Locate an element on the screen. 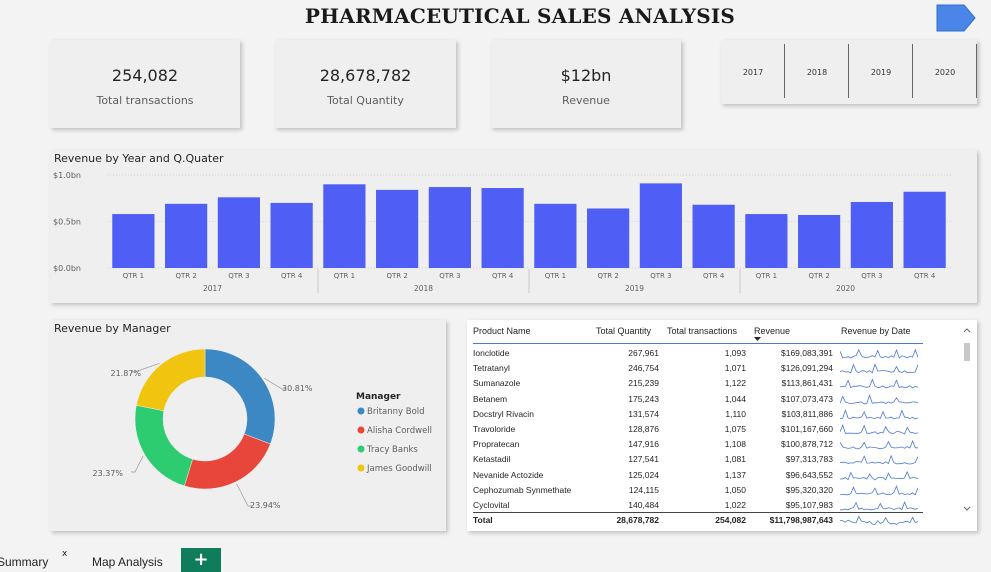 Image resolution: width=991 pixels, height=572 pixels. transactions-cell: 1,071 is located at coordinates (735, 368).